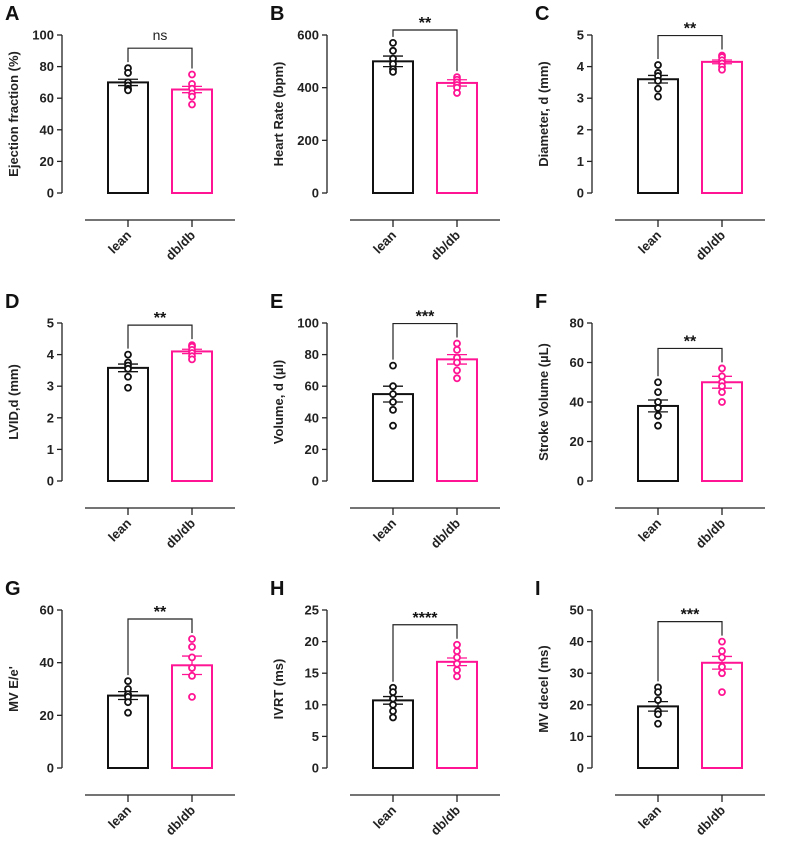 The image size is (797, 857). I want to click on panel-d: D LVID,d (mm) 0 1 2 3 4 5 lean db/db **, so click(120, 421).